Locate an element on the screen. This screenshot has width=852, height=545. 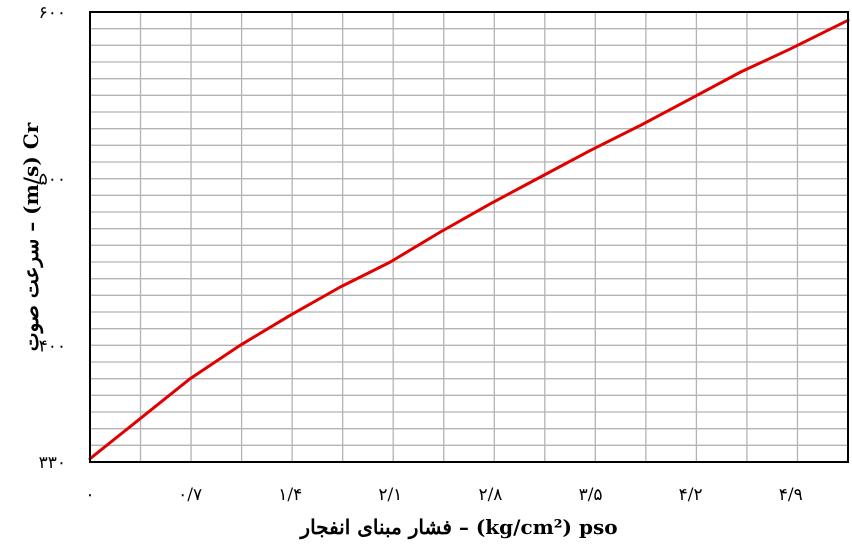
y-tick-label: ۶۰۰ is located at coordinates (52, 13).